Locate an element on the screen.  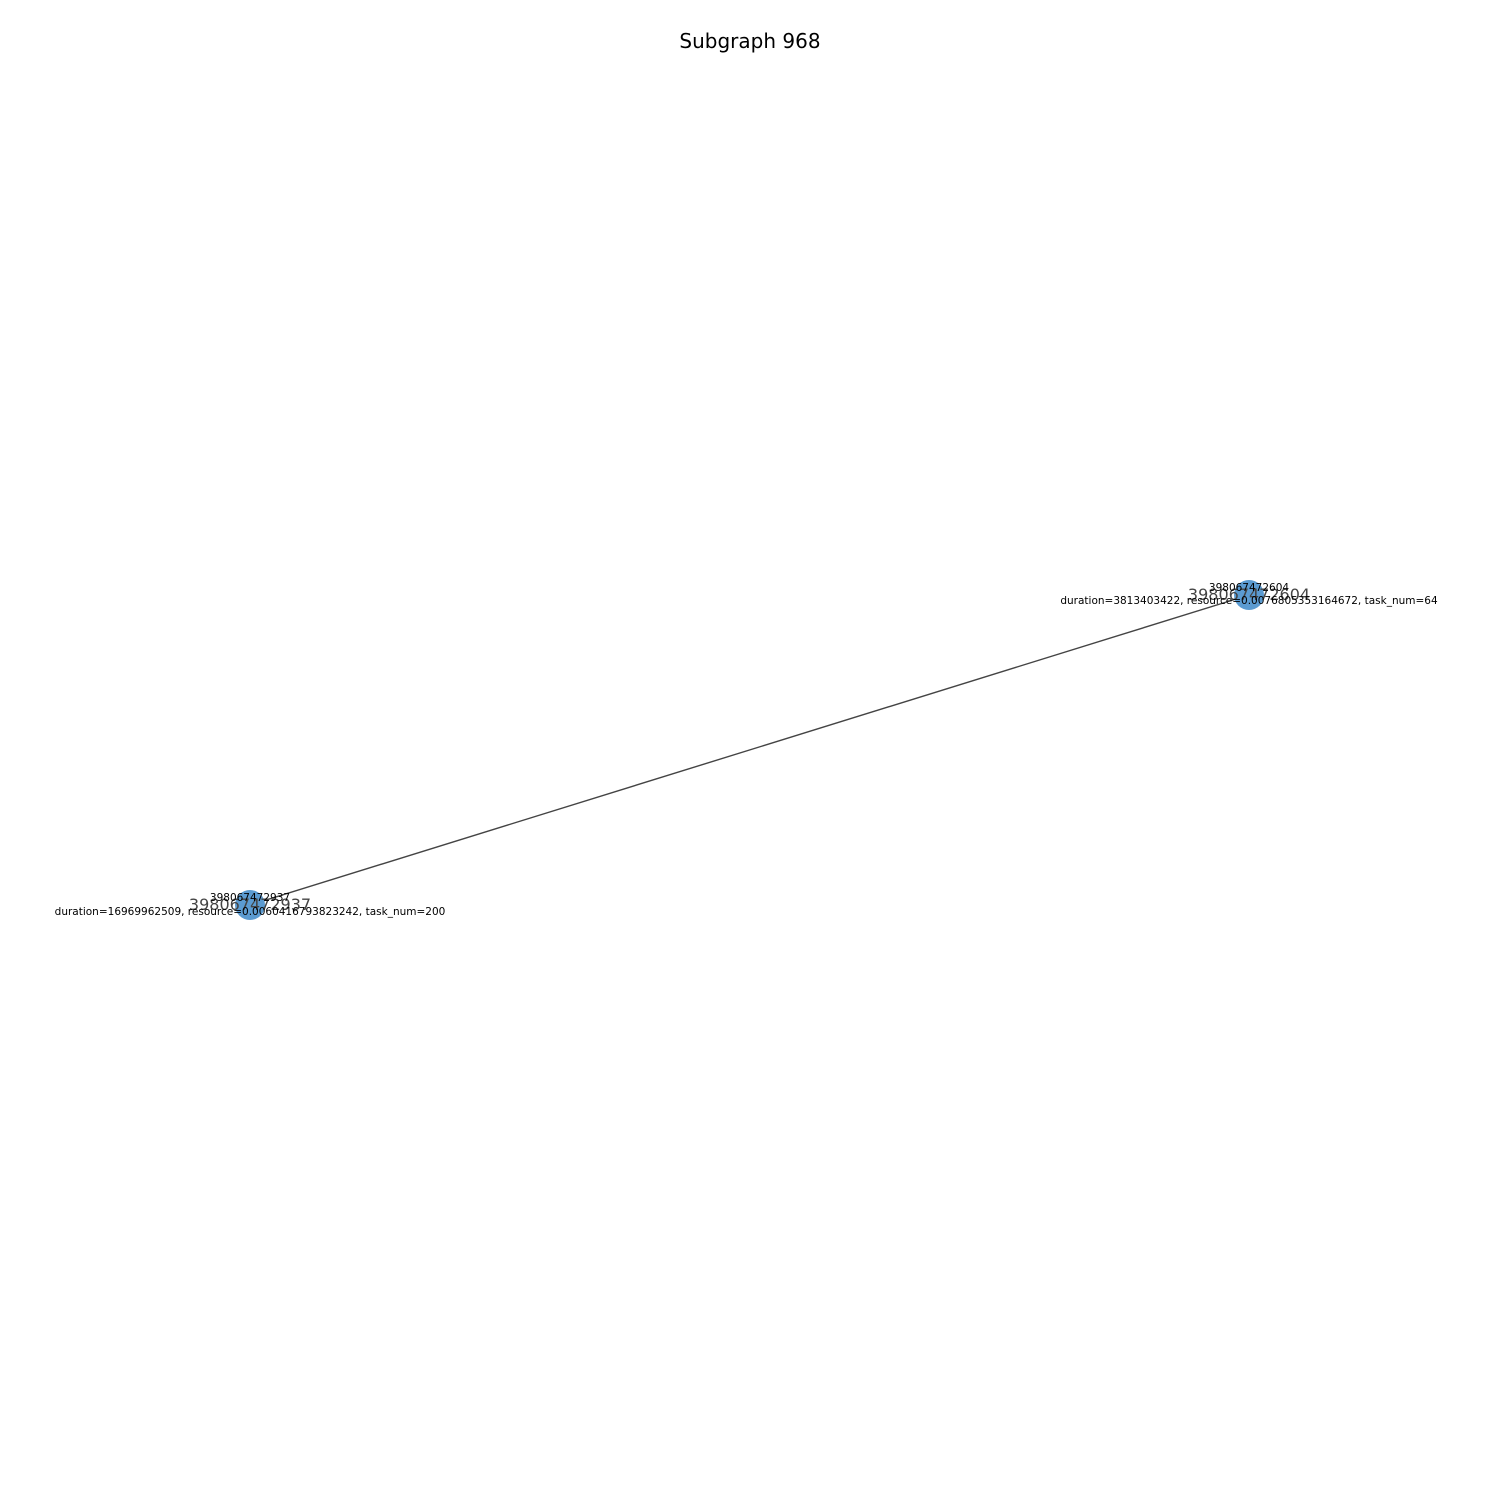
node-id-label: 398067472604 is located at coordinates (1249, 594).